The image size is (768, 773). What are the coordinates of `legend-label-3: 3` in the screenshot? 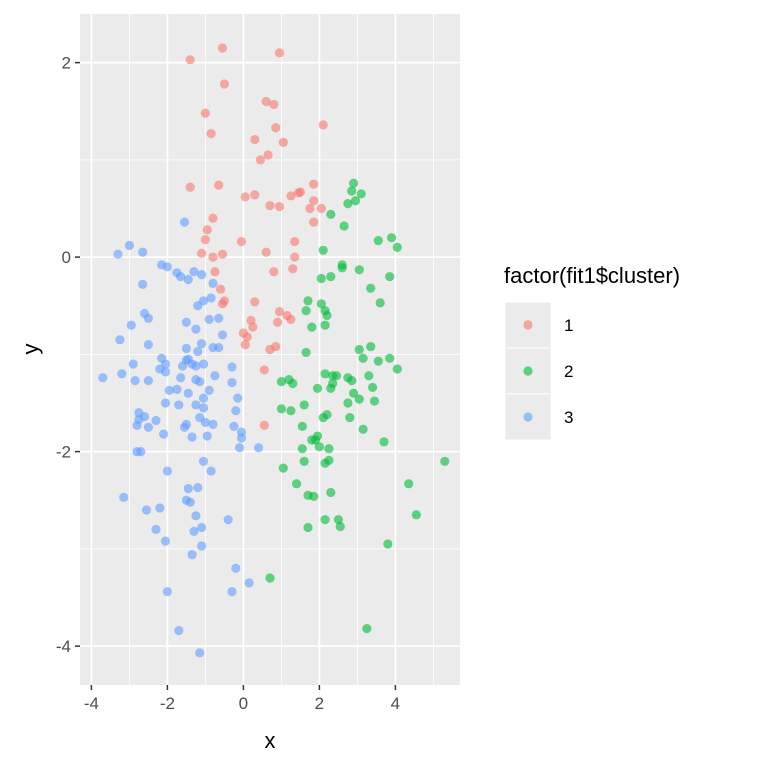 It's located at (568, 417).